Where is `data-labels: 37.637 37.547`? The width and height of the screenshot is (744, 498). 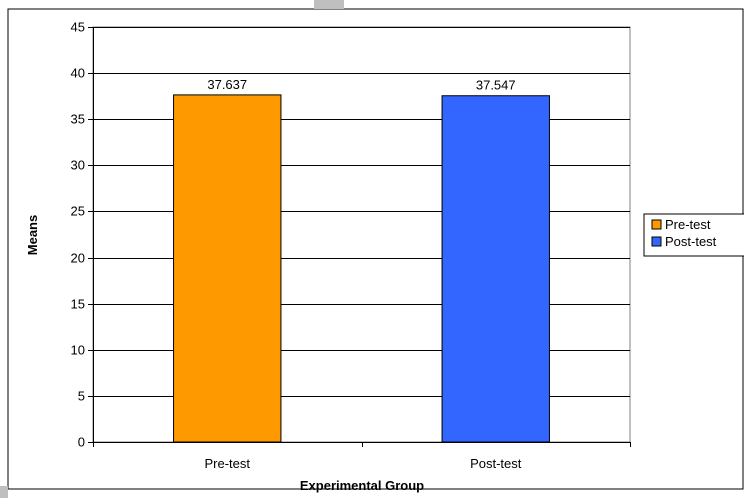
data-labels: 37.637 37.547 is located at coordinates (361, 85).